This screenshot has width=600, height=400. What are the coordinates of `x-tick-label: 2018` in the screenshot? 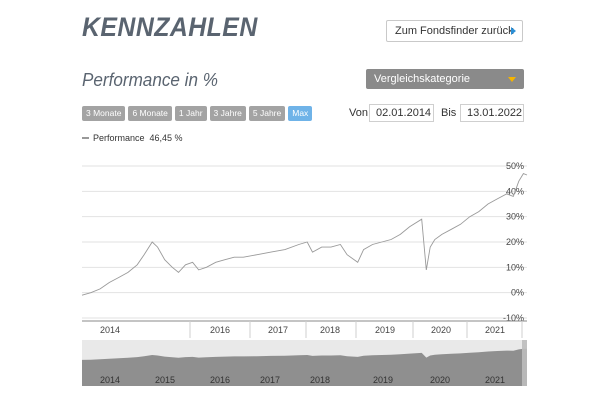 It's located at (330, 330).